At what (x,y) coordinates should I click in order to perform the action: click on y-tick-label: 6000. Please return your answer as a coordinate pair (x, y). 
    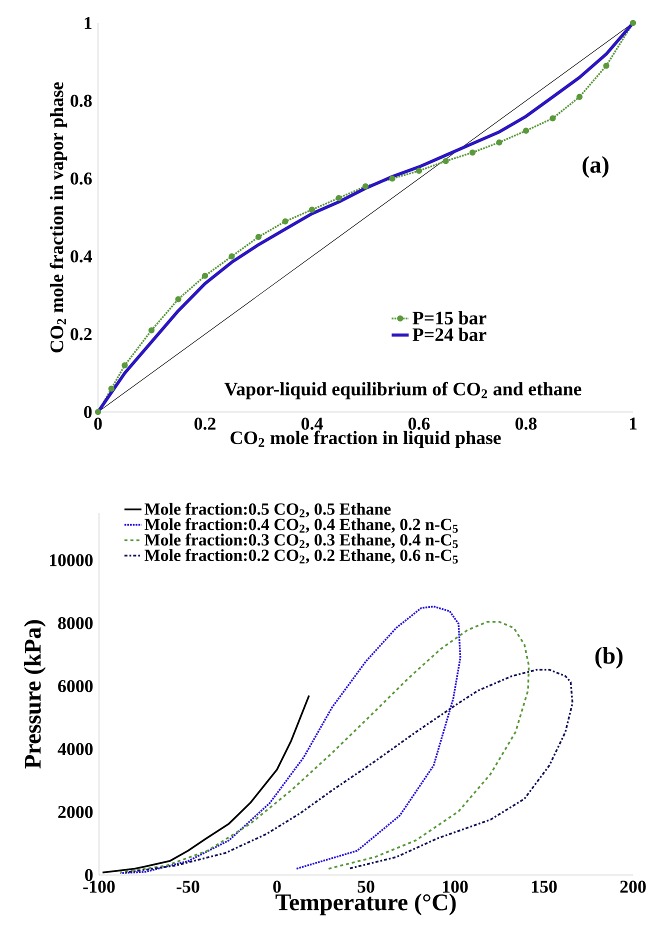
    Looking at the image, I should click on (75, 686).